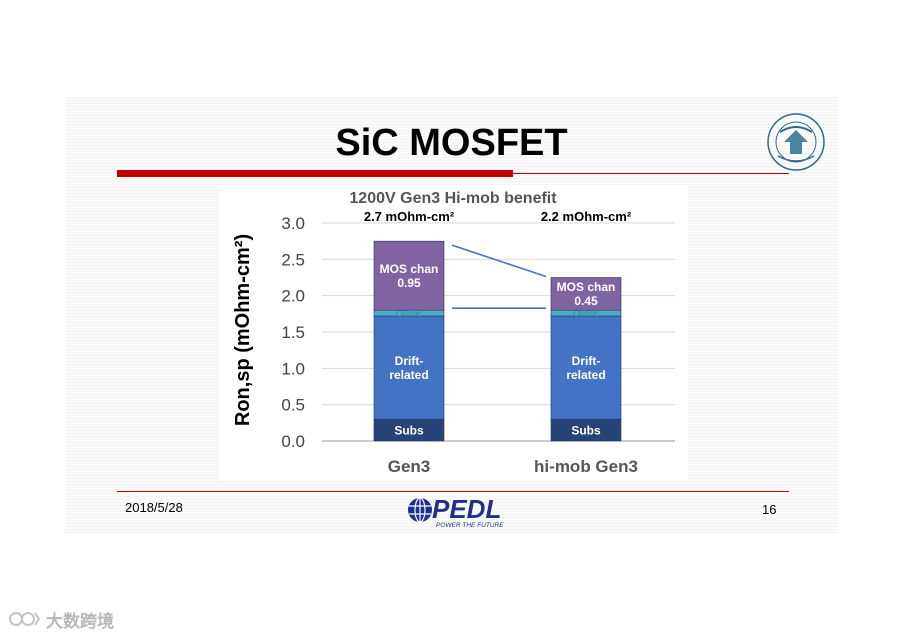 Image resolution: width=903 pixels, height=636 pixels. I want to click on title-rule, so click(453, 173).